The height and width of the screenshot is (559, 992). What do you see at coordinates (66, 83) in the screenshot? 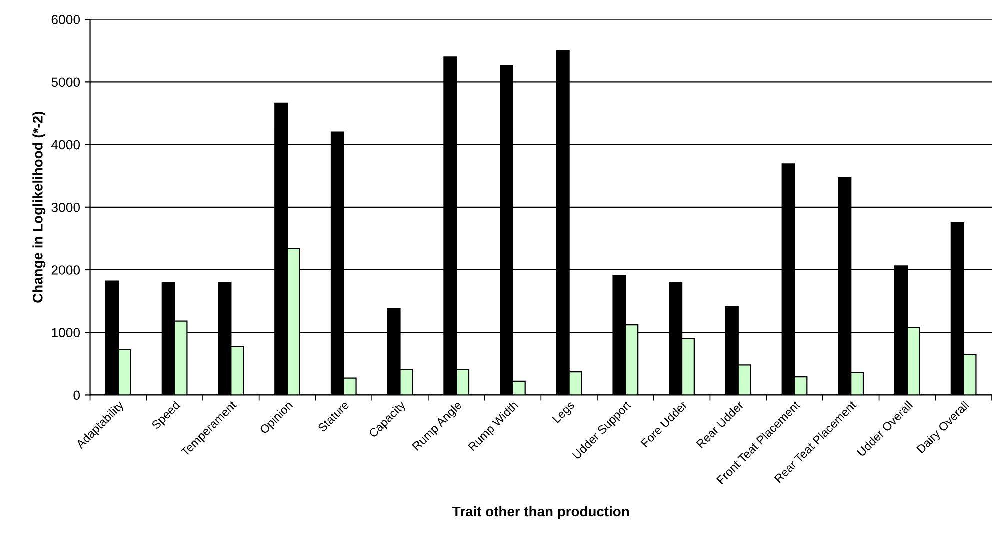
I see `y-tick-label: 5000` at bounding box center [66, 83].